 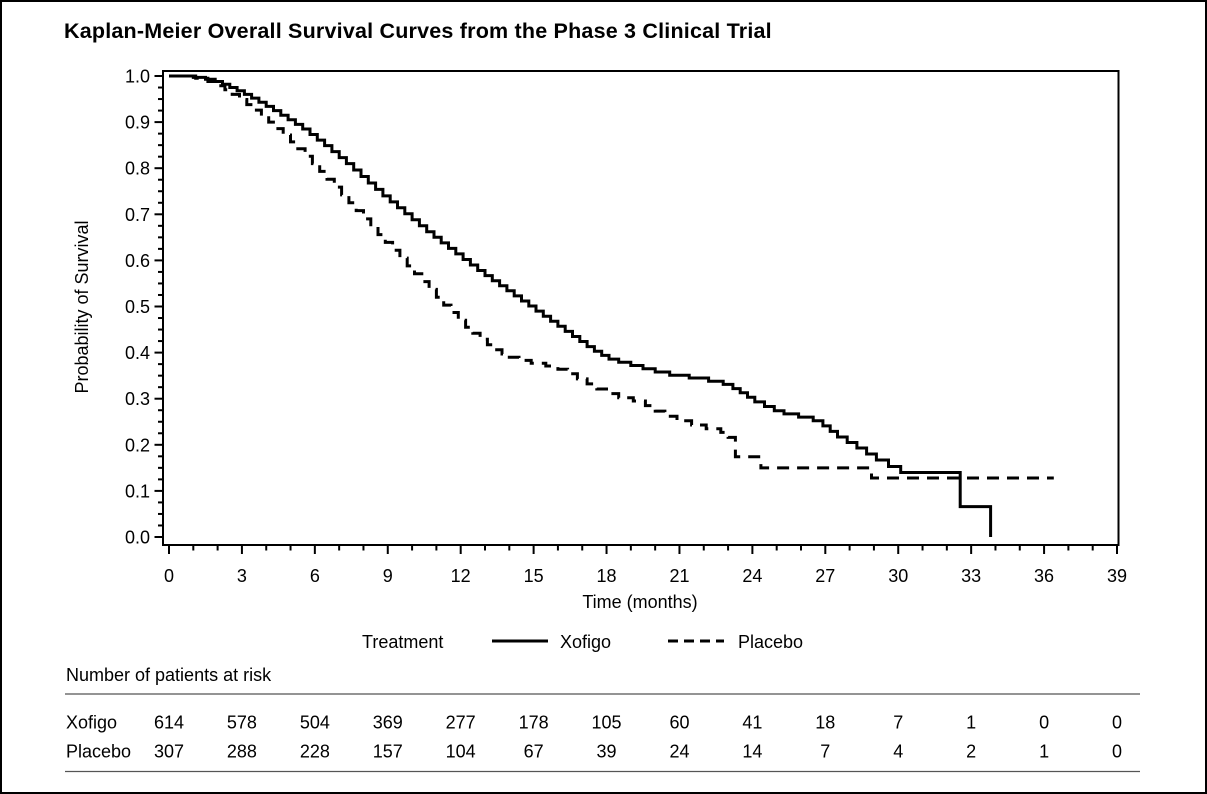 What do you see at coordinates (971, 576) in the screenshot?
I see `x-tick-label: 33` at bounding box center [971, 576].